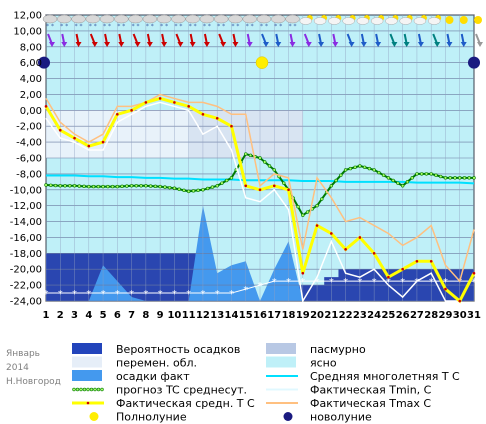  I want to click on precip-probability-area, so click(260, 277).